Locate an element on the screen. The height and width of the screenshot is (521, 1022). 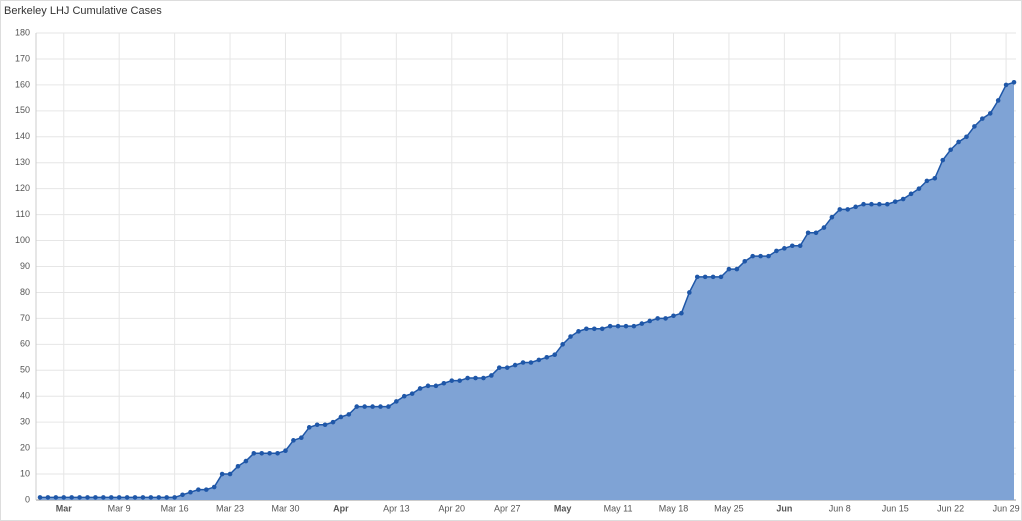
x-tick-label: Mar 23 is located at coordinates (230, 508).